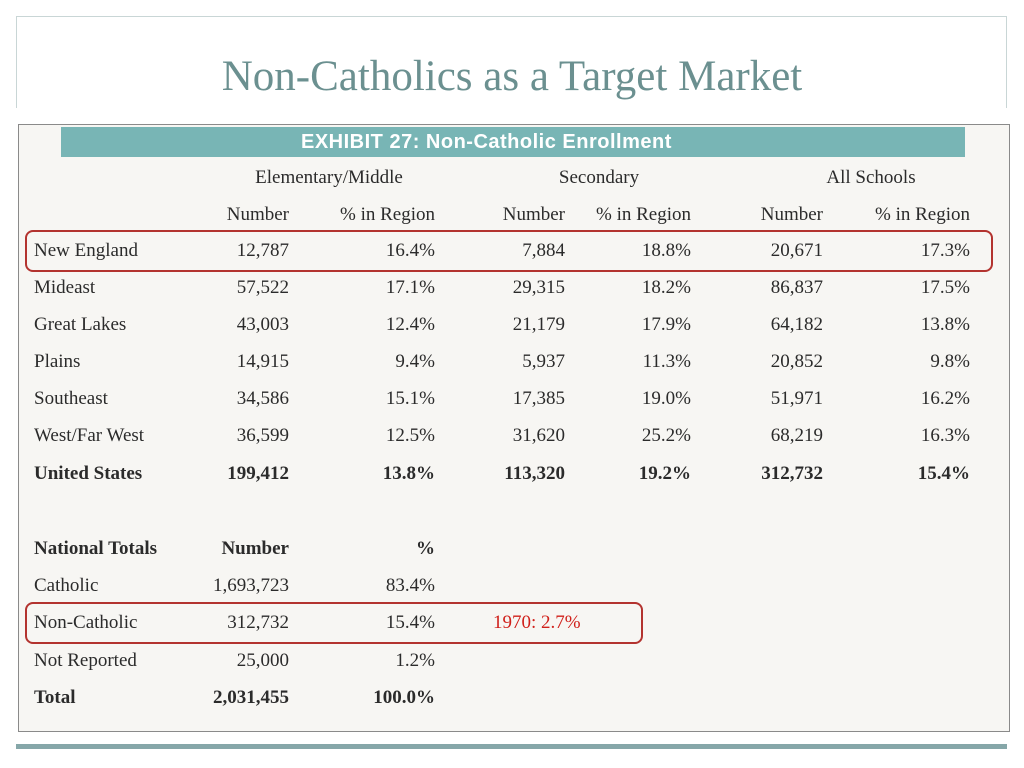  What do you see at coordinates (329, 177) in the screenshot?
I see `group-header-elementary: Elementary/Middle` at bounding box center [329, 177].